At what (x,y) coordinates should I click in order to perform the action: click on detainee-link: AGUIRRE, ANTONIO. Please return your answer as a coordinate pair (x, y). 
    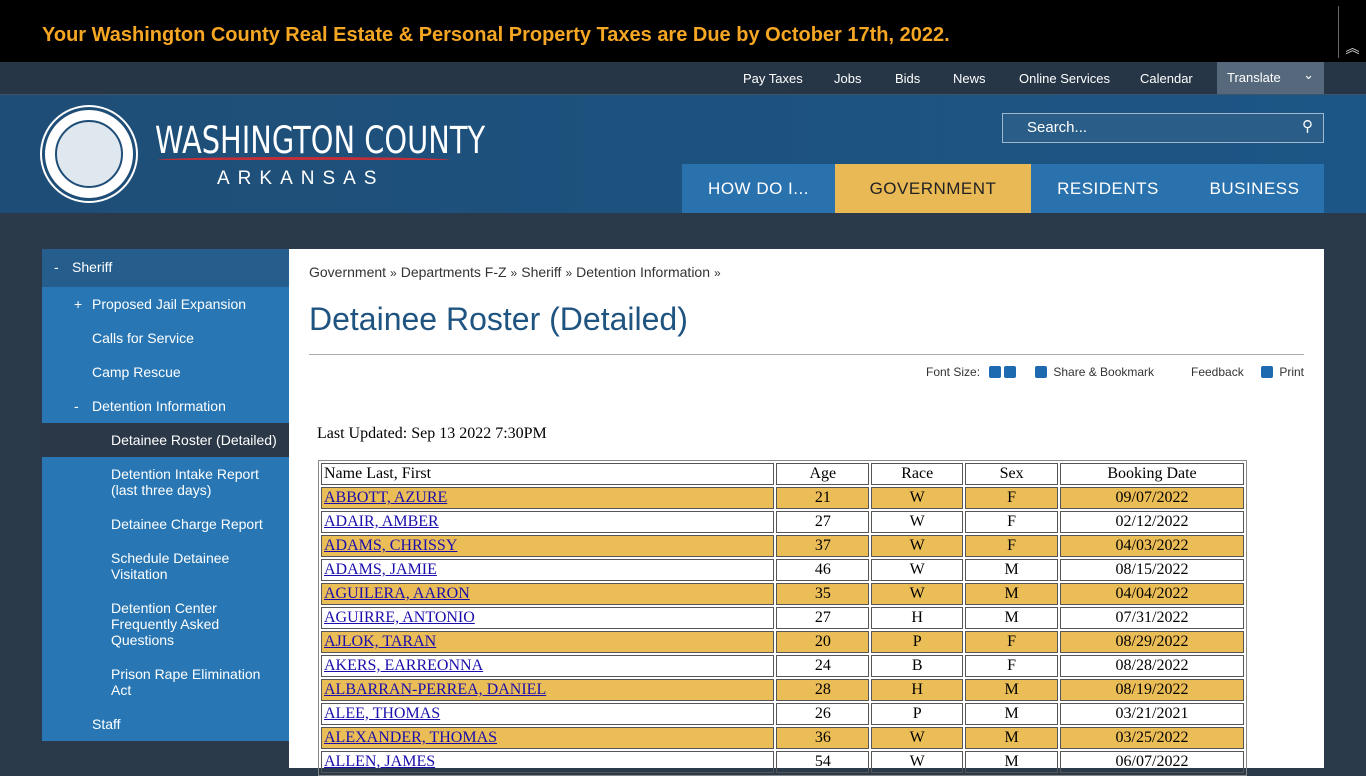
    Looking at the image, I should click on (399, 617).